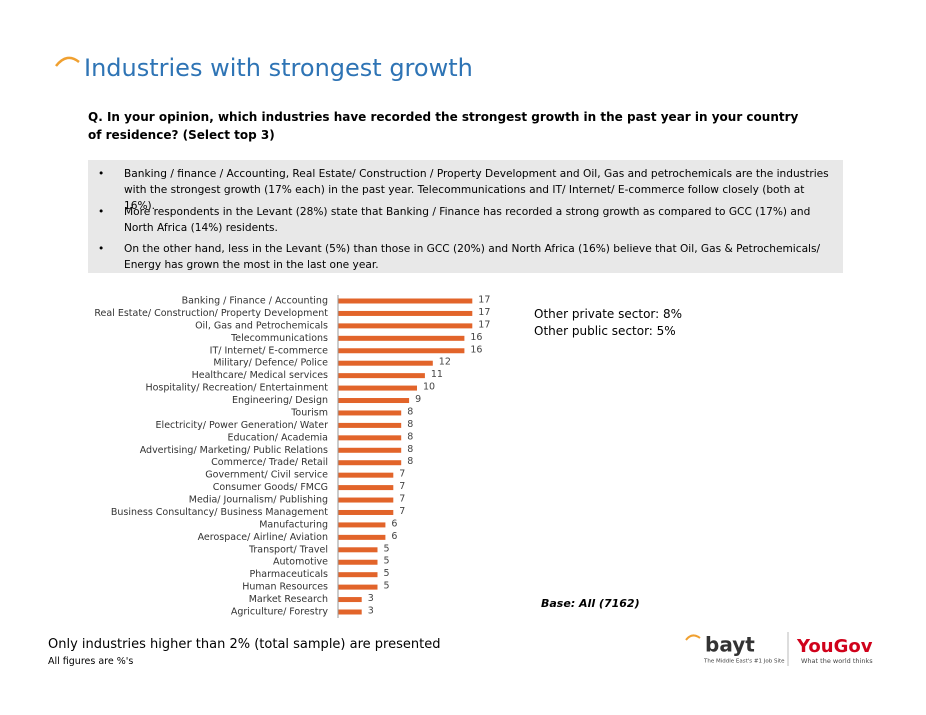 The image size is (926, 715). What do you see at coordinates (234, 450) in the screenshot?
I see `category-label: Advertising/ Marketing/ Public Relations` at bounding box center [234, 450].